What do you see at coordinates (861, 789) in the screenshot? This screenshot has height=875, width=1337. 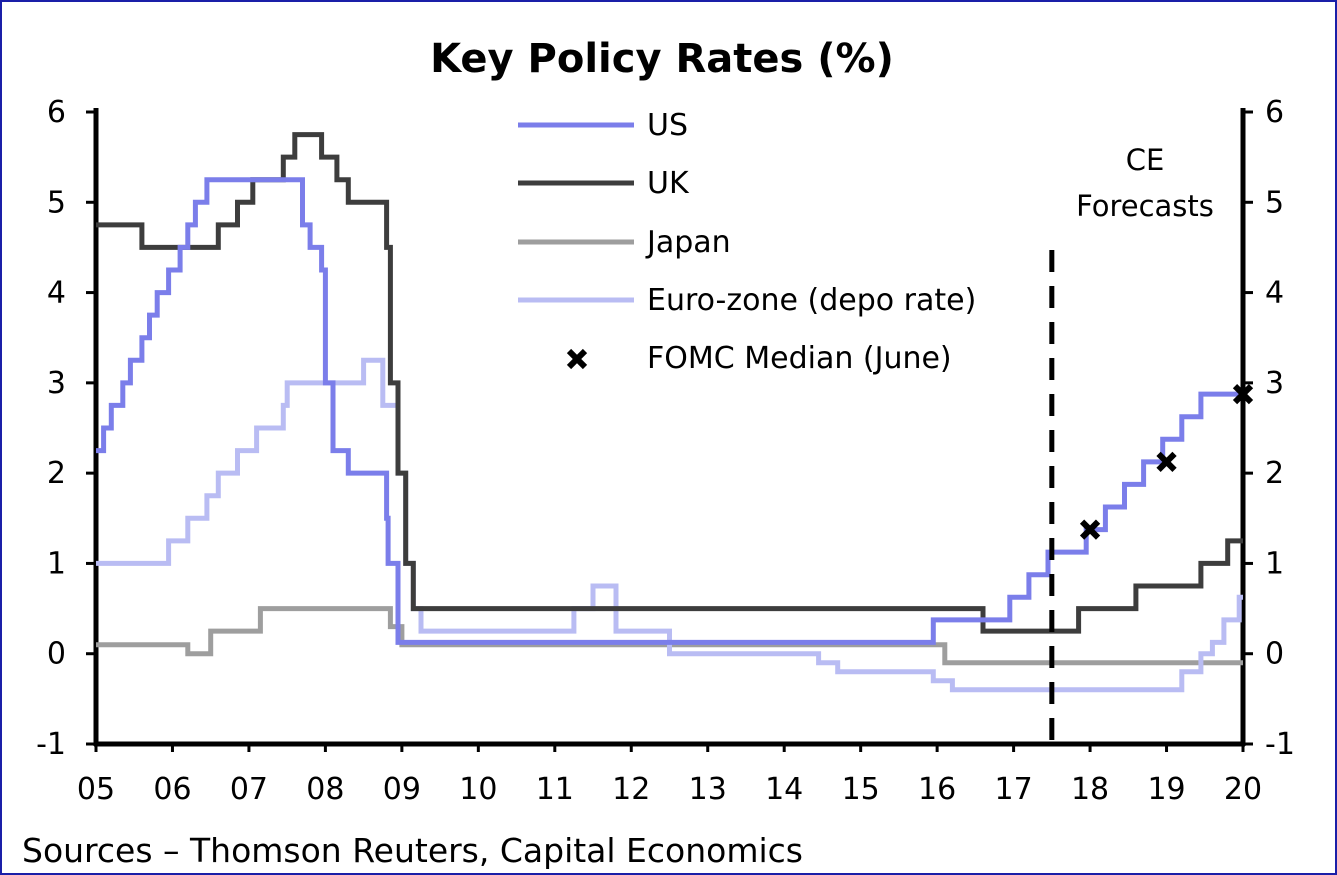 I see `x-tick-label: 15` at bounding box center [861, 789].